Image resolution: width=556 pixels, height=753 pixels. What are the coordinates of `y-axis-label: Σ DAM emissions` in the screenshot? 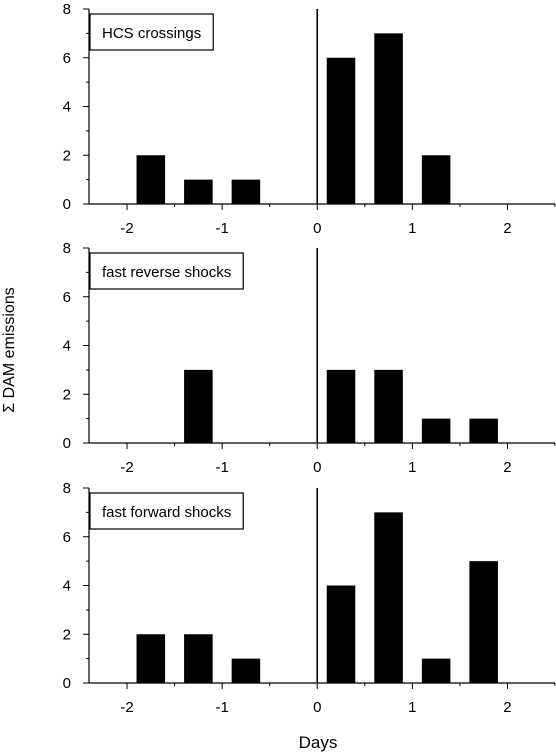 It's located at (9, 349).